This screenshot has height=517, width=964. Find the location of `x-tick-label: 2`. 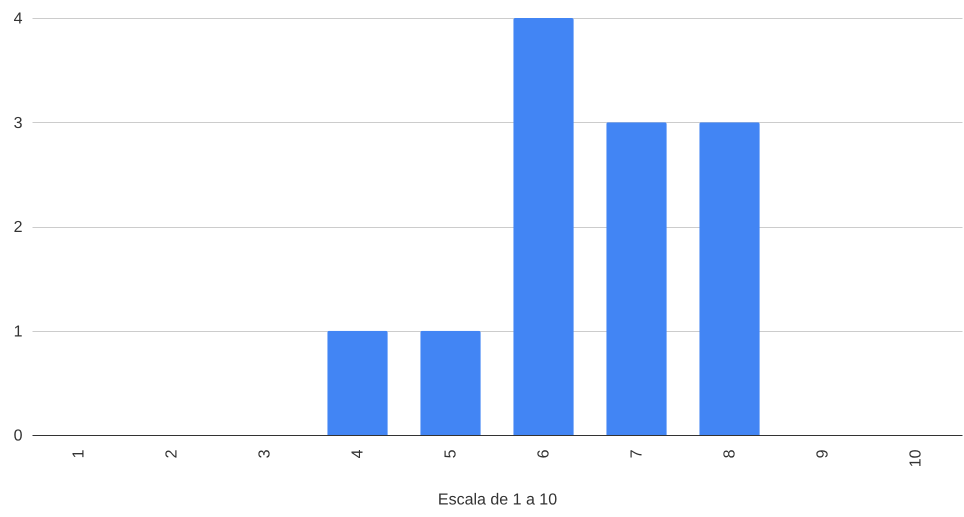

x-tick-label: 2 is located at coordinates (172, 453).